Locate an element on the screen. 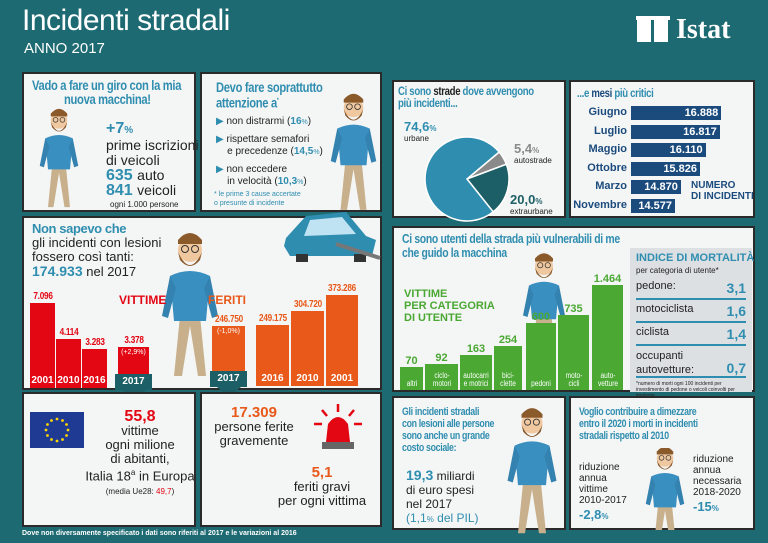 Image resolution: width=768 pixels, height=543 pixels. month-label: Giugno is located at coordinates (608, 112).